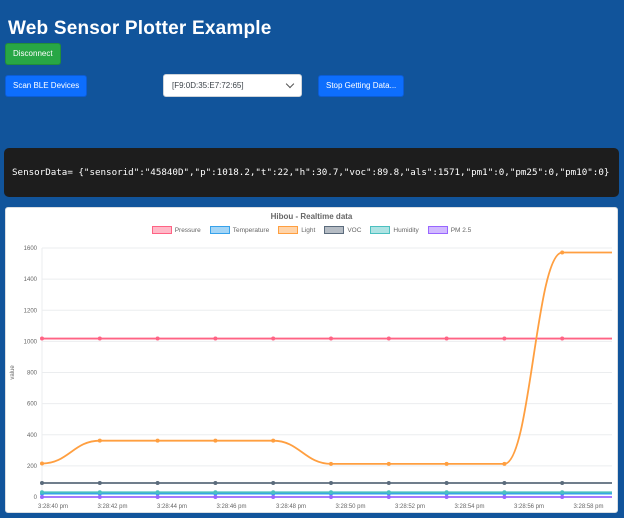 This screenshot has height=518, width=624. What do you see at coordinates (31, 311) in the screenshot?
I see `y-tick-label: 1200` at bounding box center [31, 311].